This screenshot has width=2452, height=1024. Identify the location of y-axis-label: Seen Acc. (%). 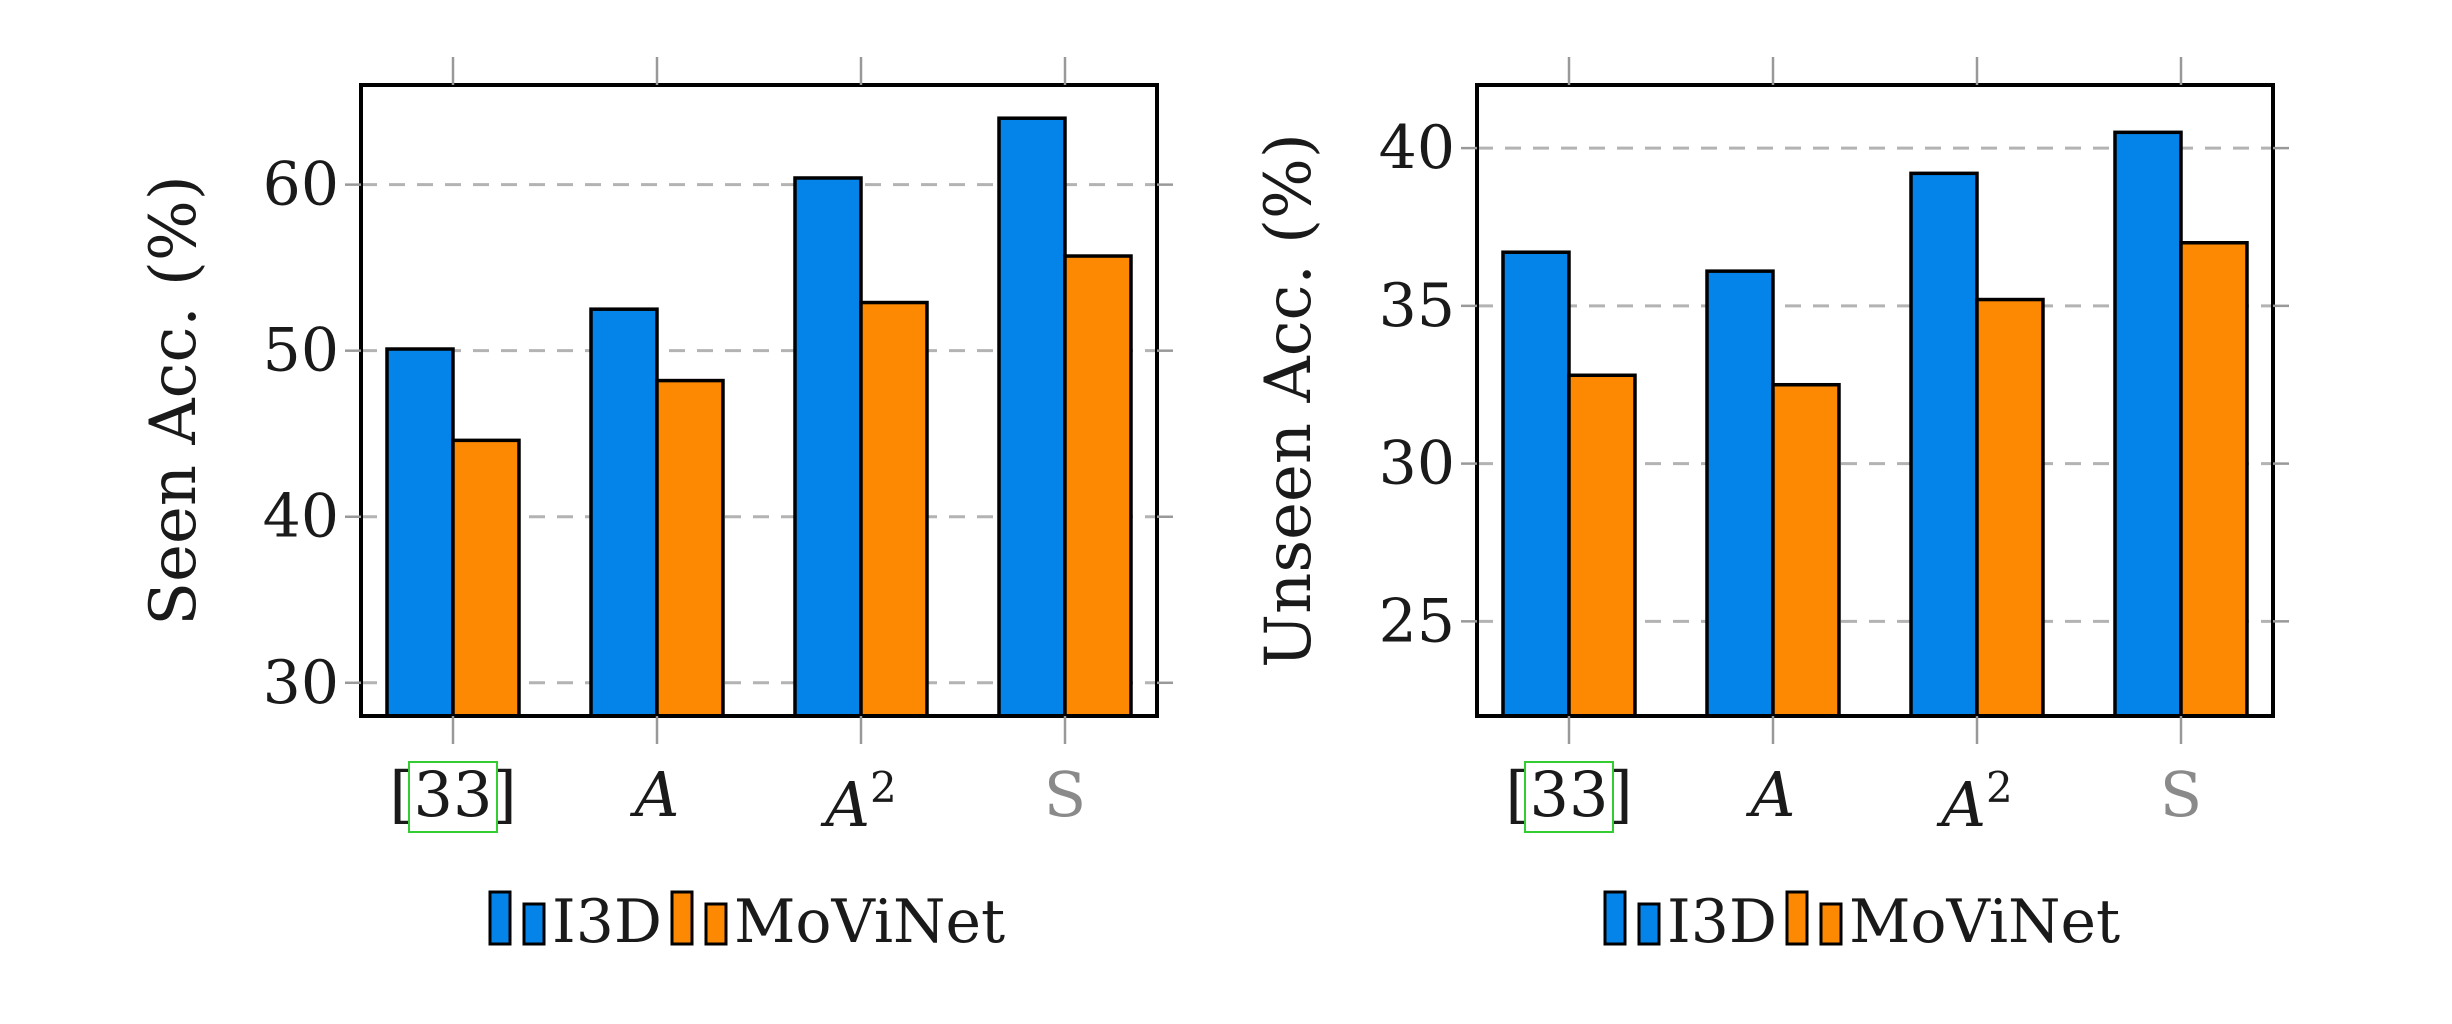
(174, 400).